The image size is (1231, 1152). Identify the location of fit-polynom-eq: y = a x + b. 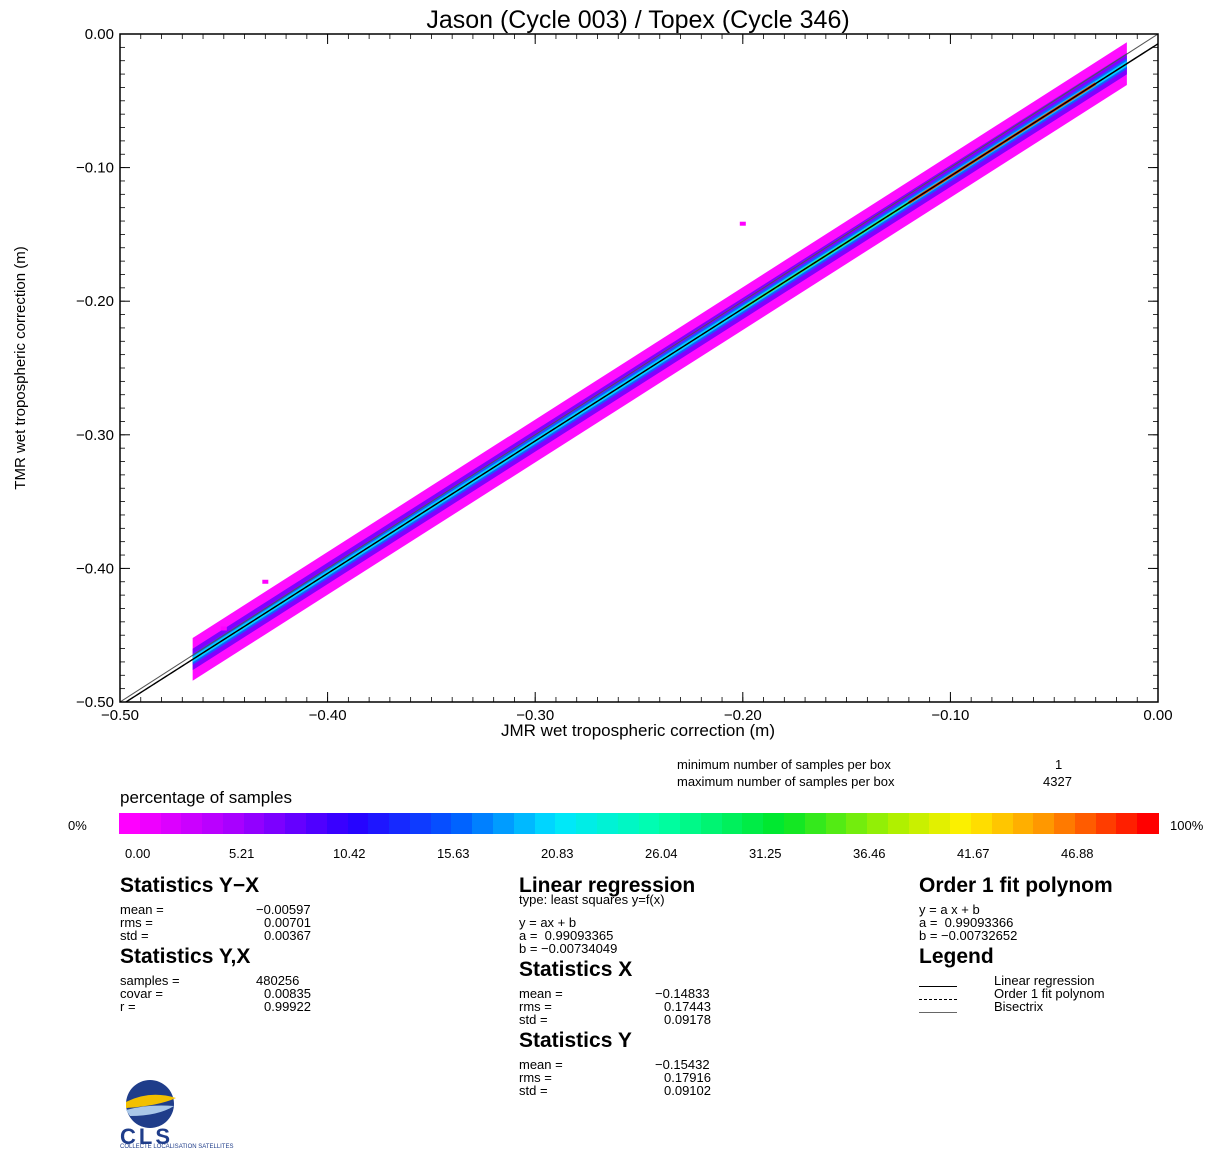
(949, 909).